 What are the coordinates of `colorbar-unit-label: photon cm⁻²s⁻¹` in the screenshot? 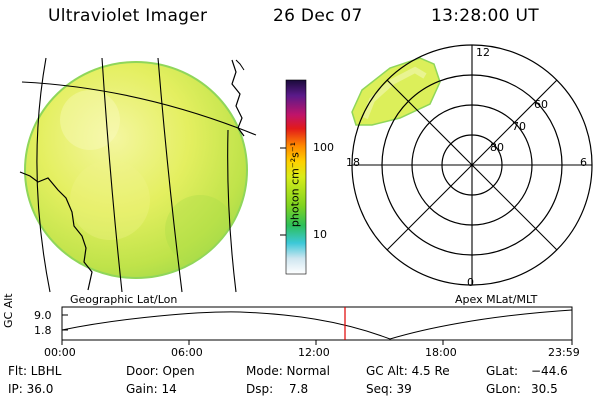 It's located at (295, 184).